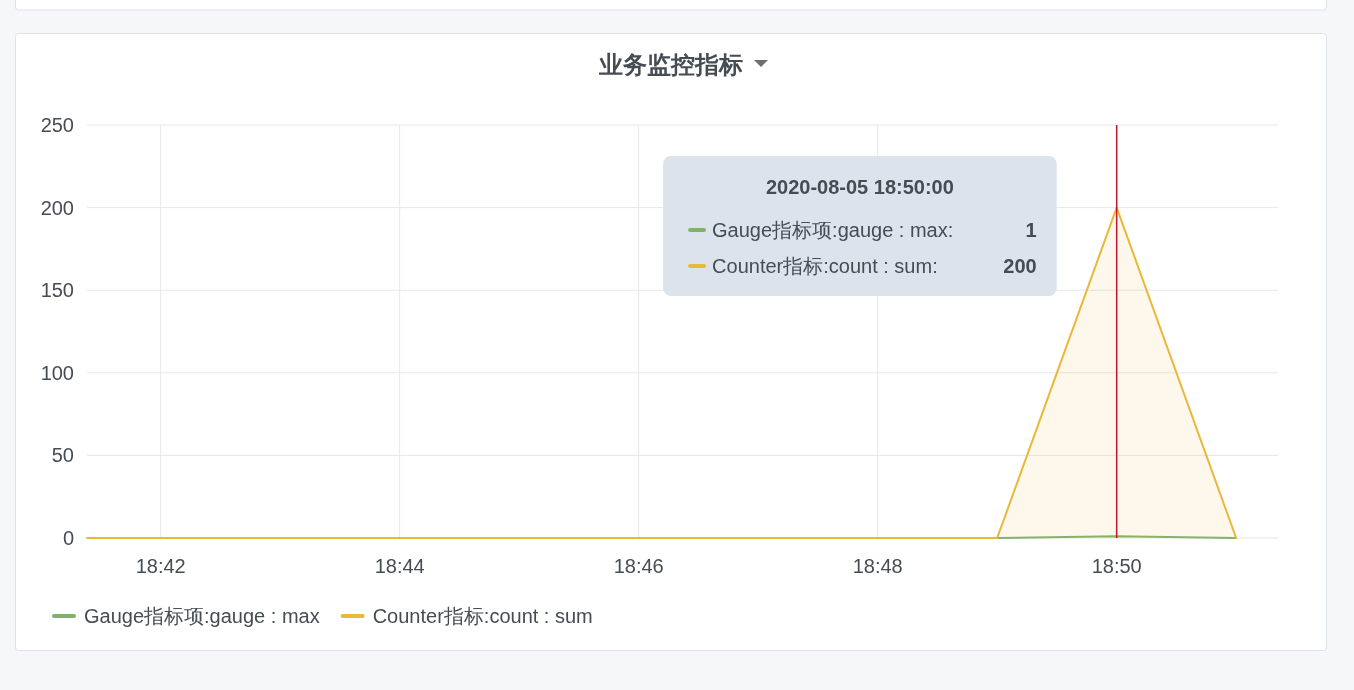 This screenshot has height=690, width=1354. I want to click on annotation: 2020-08-05 18:50:00, so click(859, 187).